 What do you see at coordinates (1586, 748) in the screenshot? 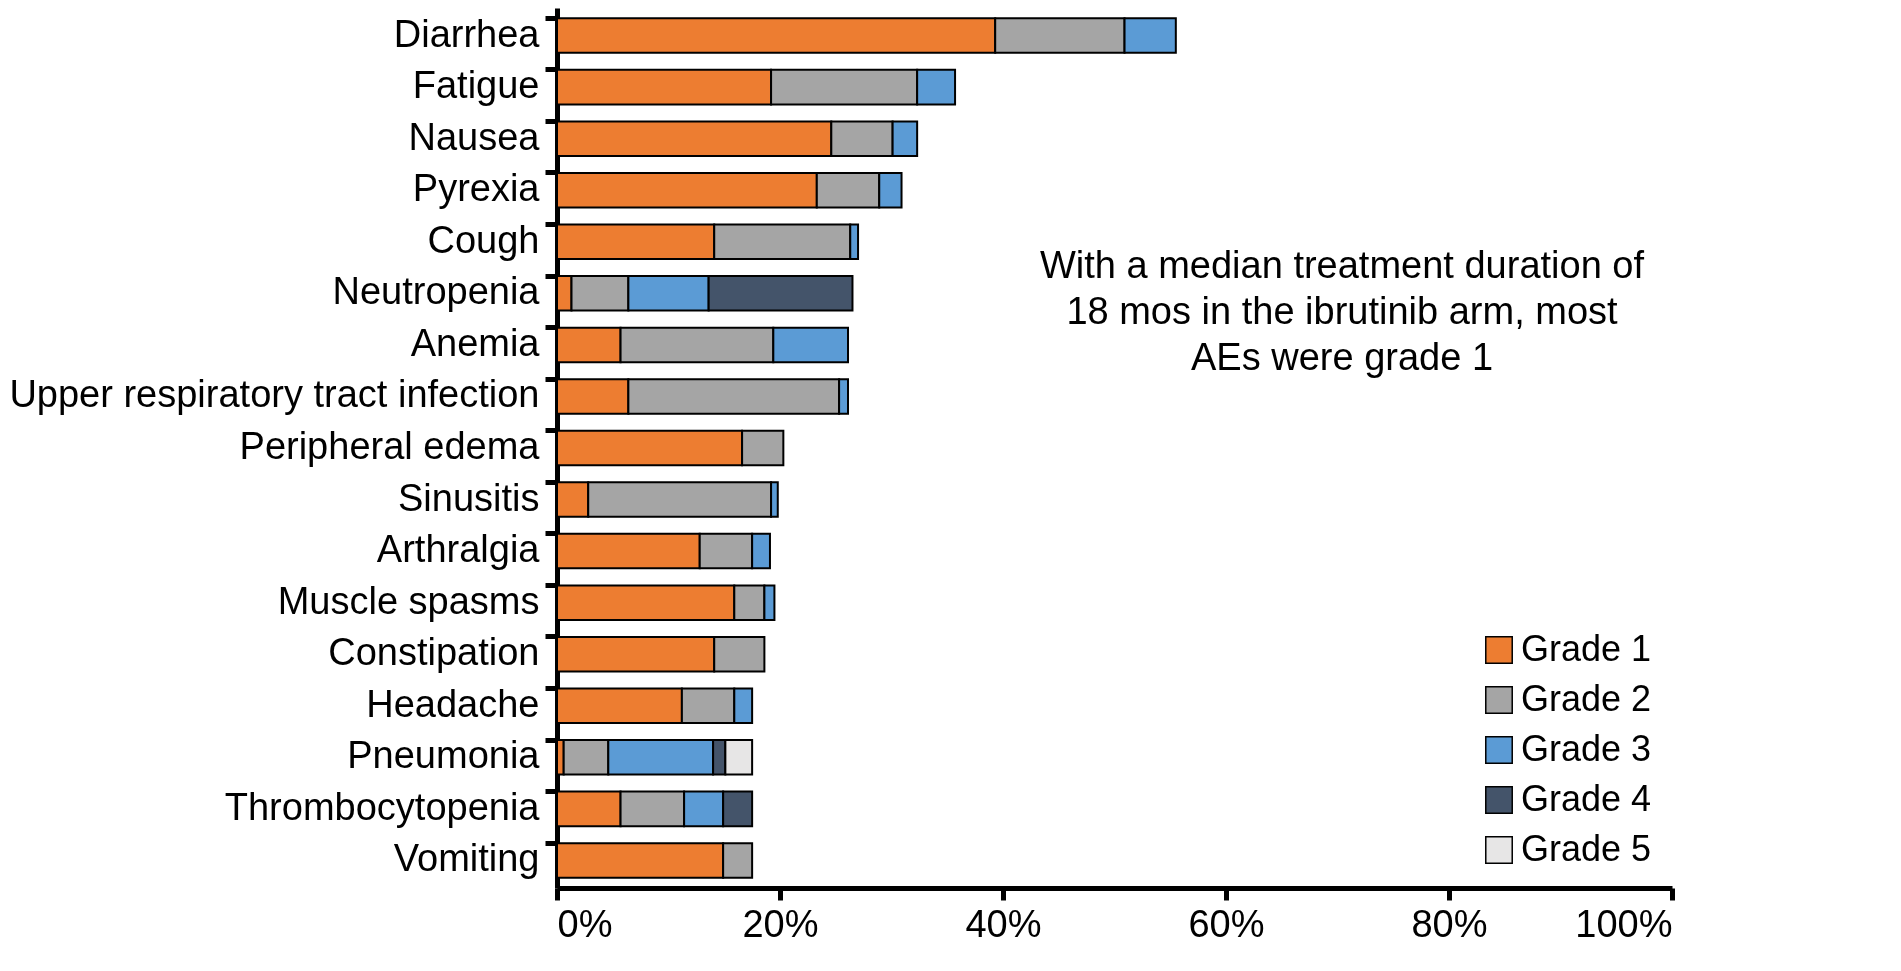
I see `legend-label: Grade 3` at bounding box center [1586, 748].